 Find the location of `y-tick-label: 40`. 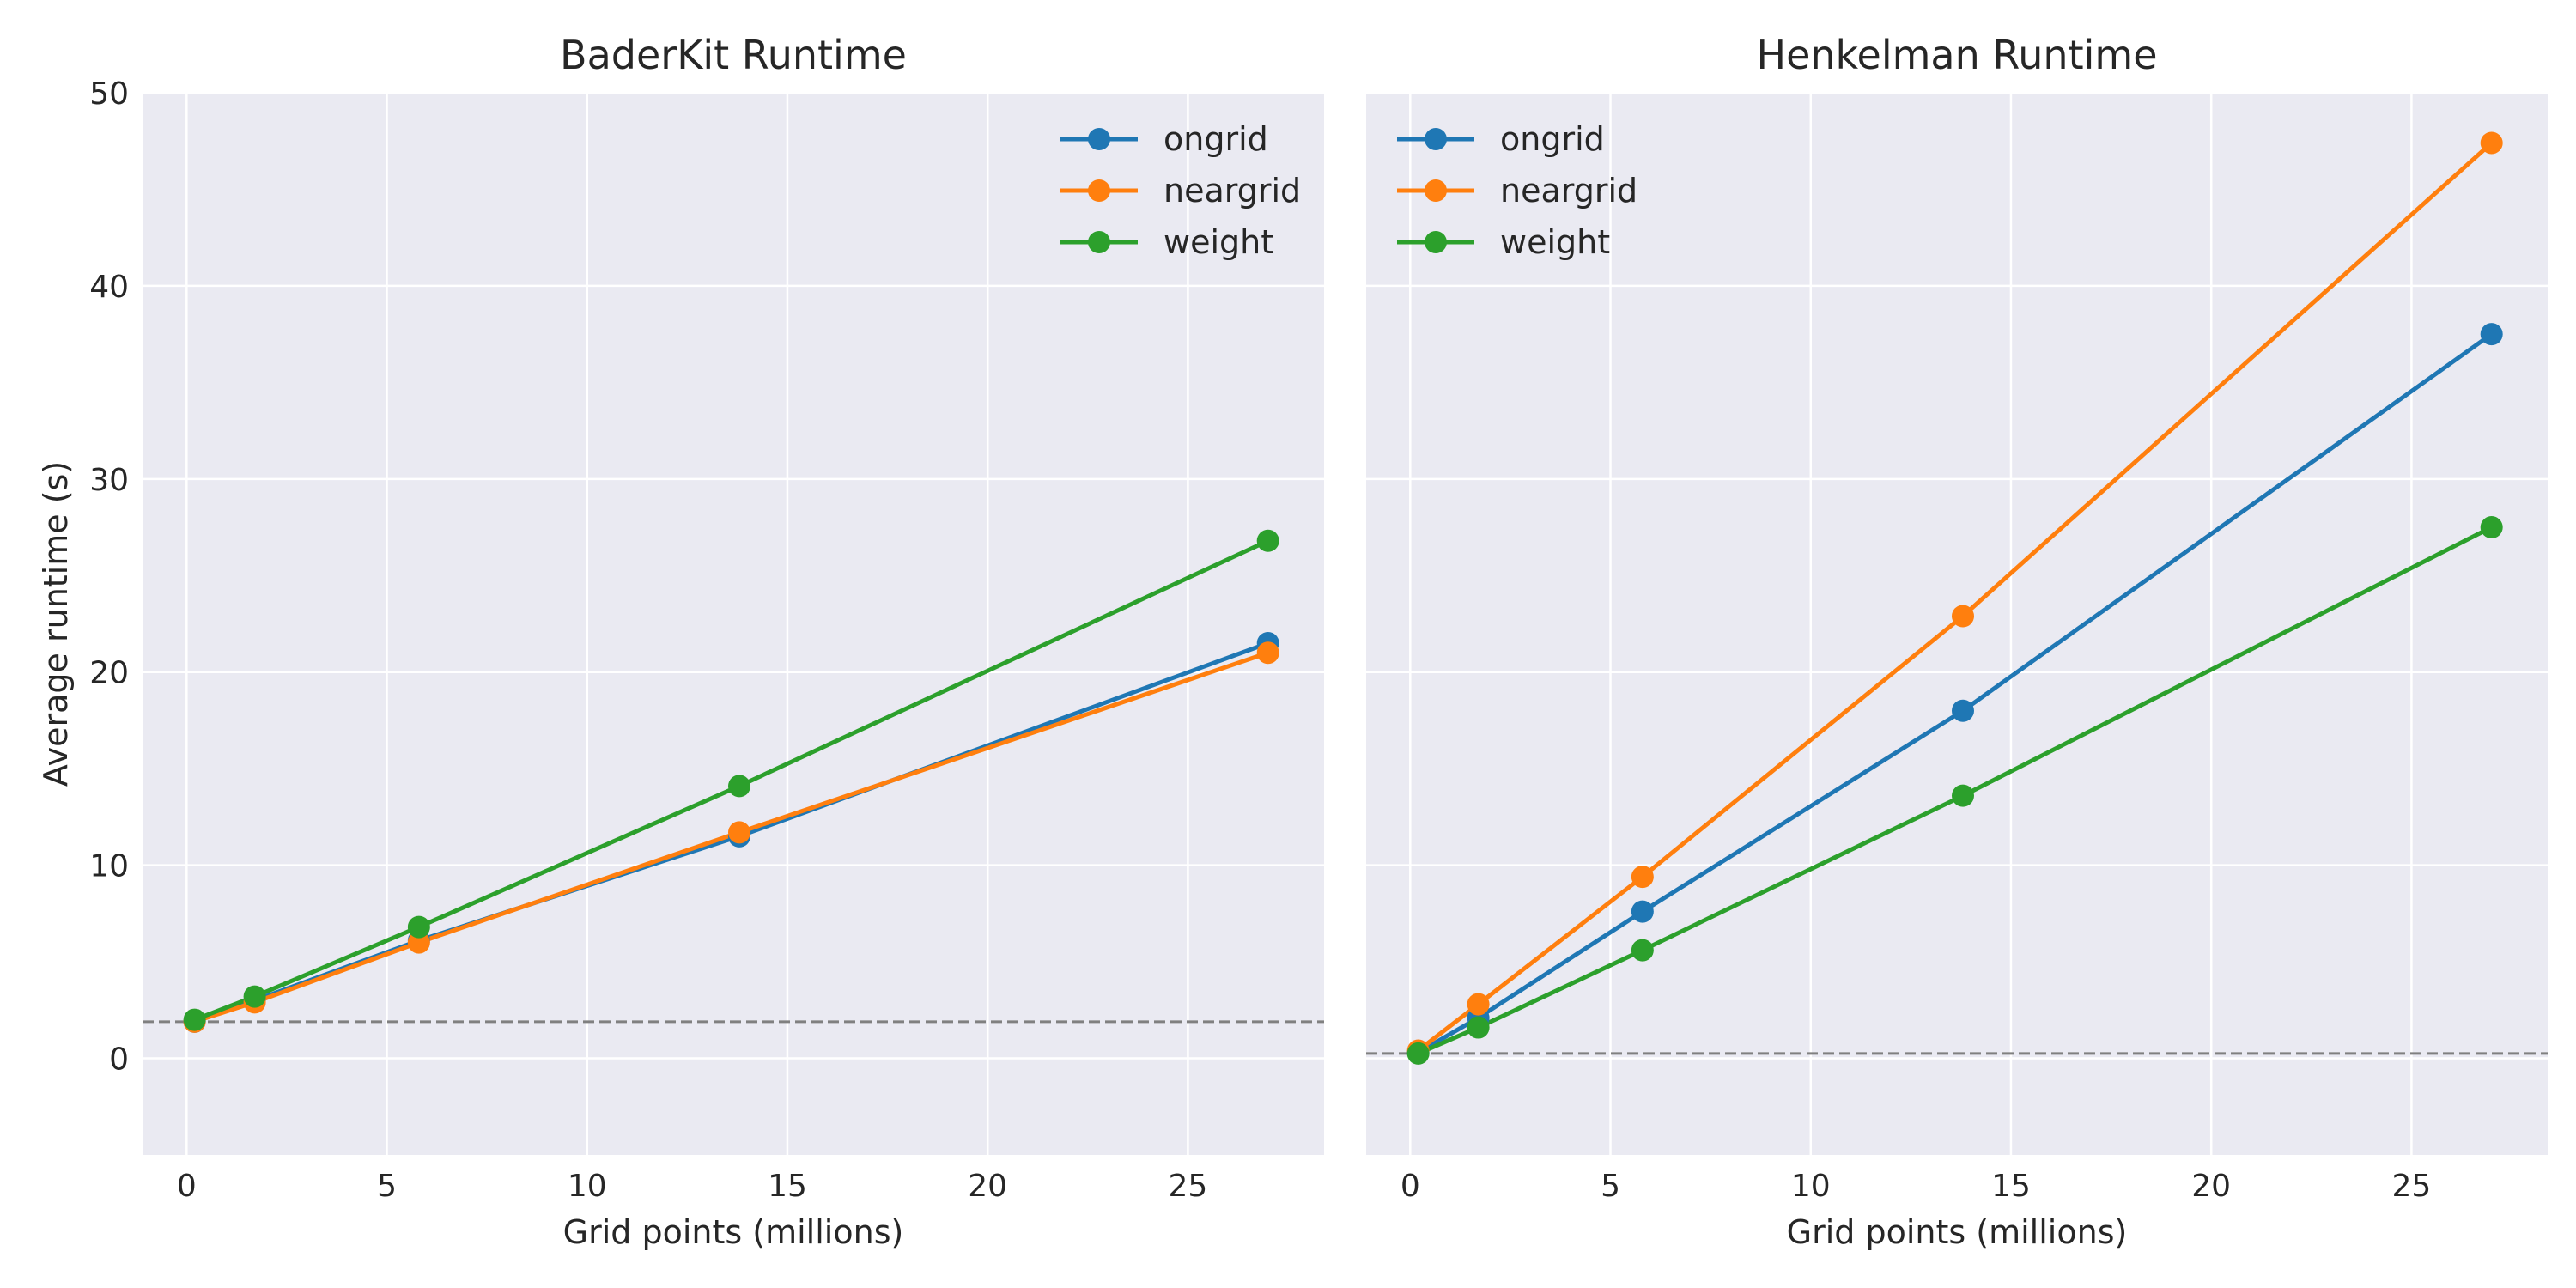

y-tick-label: 40 is located at coordinates (109, 287).